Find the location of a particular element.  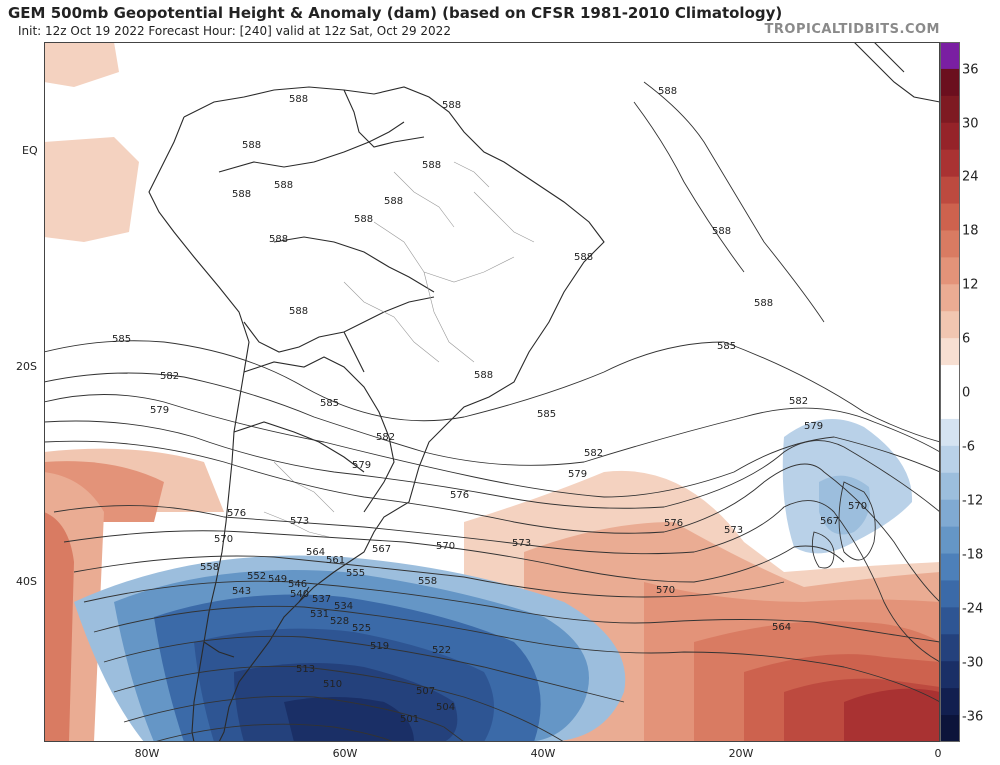

lon-label-40w: 40W is located at coordinates (543, 753).